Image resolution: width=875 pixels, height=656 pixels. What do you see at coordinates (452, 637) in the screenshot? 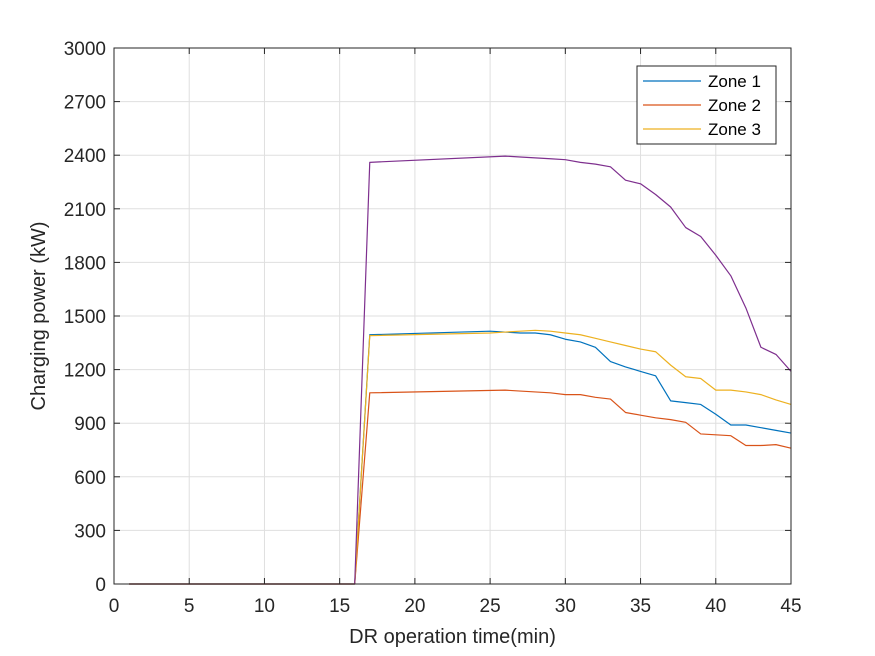
I see `x-axis-label: DR operation time(min)` at bounding box center [452, 637].